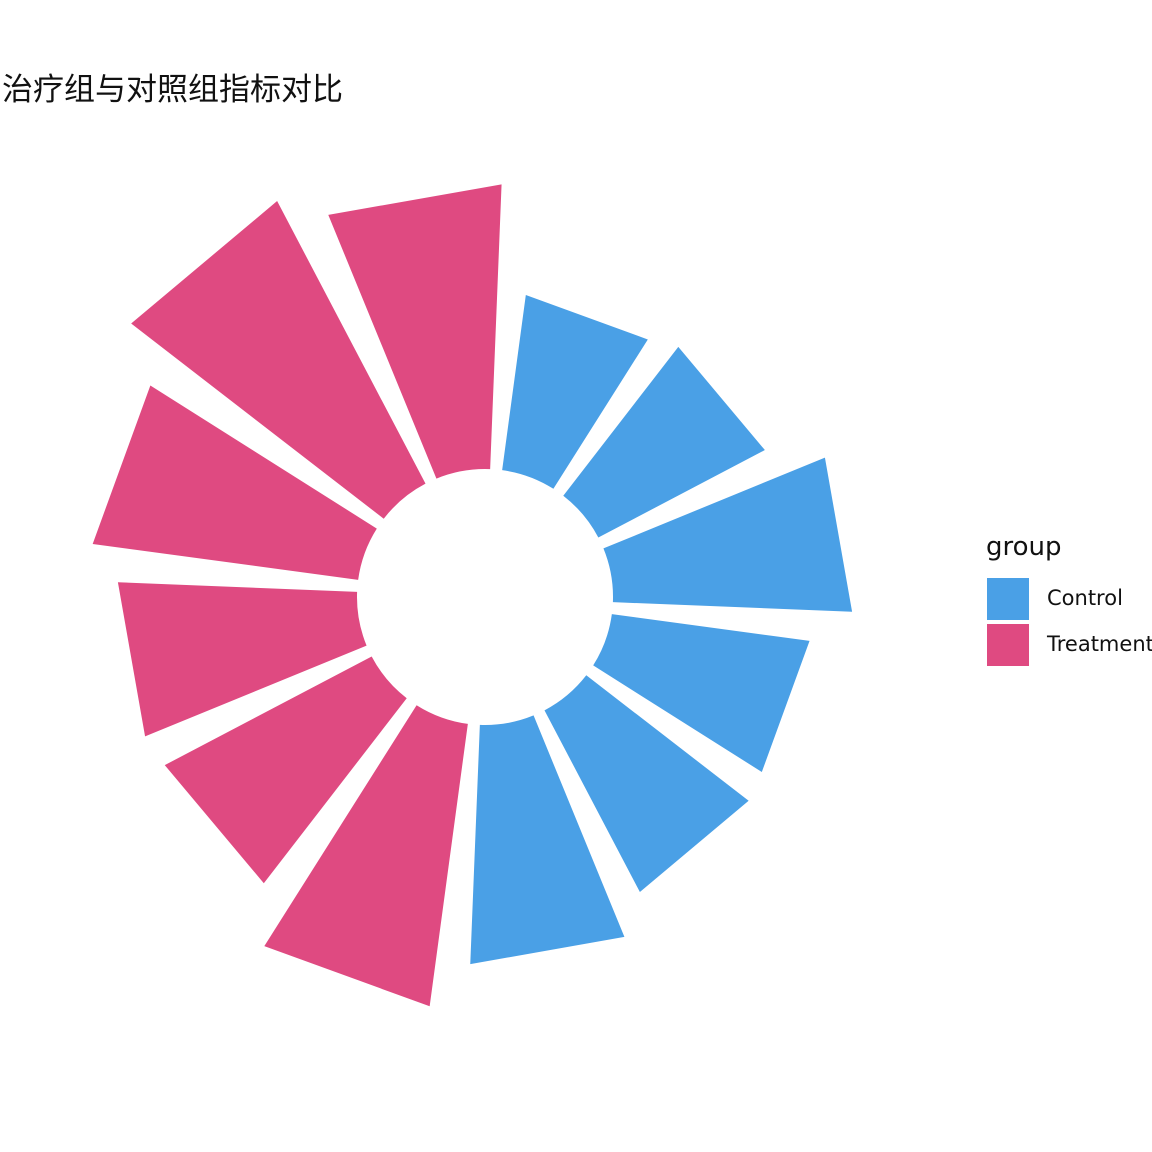  Describe the element at coordinates (1024, 547) in the screenshot. I see `legend-title: group` at that location.